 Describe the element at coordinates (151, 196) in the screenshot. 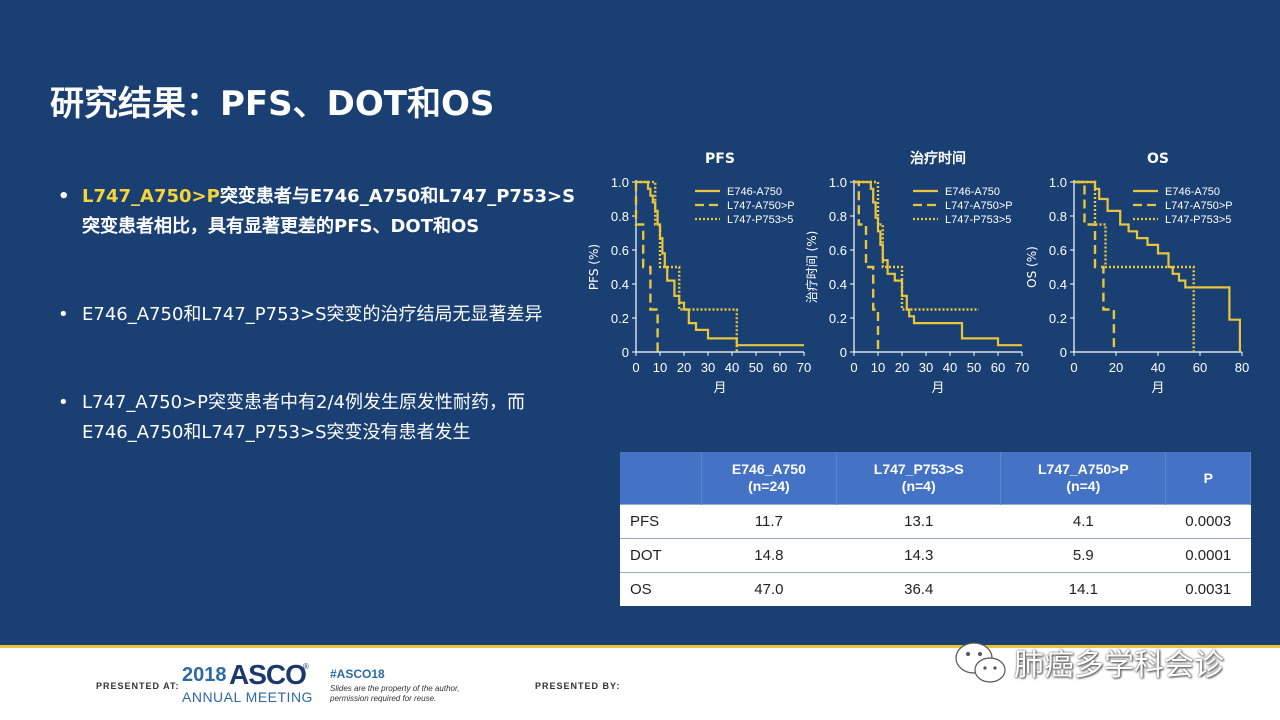

I see `bullet-highlight: L747_A750>P` at that location.